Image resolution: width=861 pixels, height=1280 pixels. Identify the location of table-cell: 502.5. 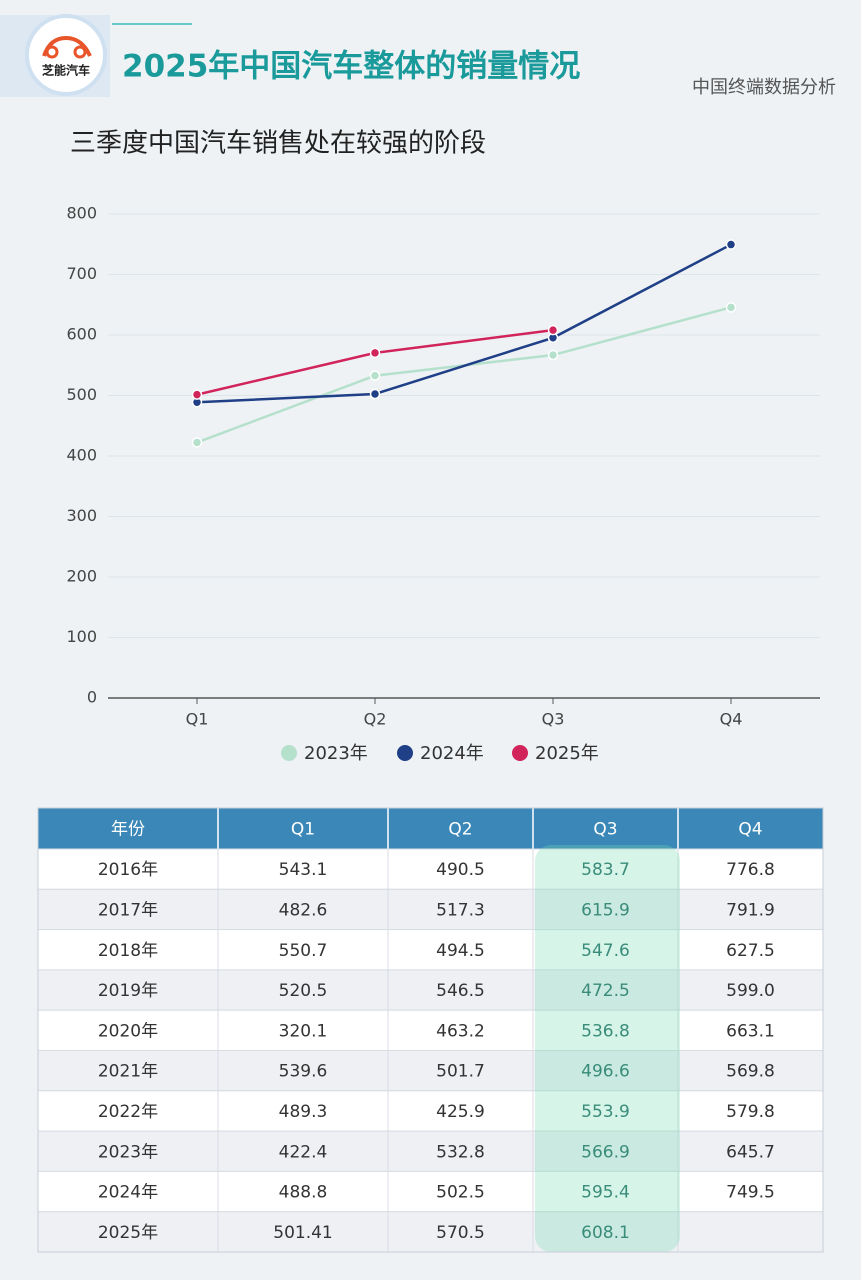
(460, 1193).